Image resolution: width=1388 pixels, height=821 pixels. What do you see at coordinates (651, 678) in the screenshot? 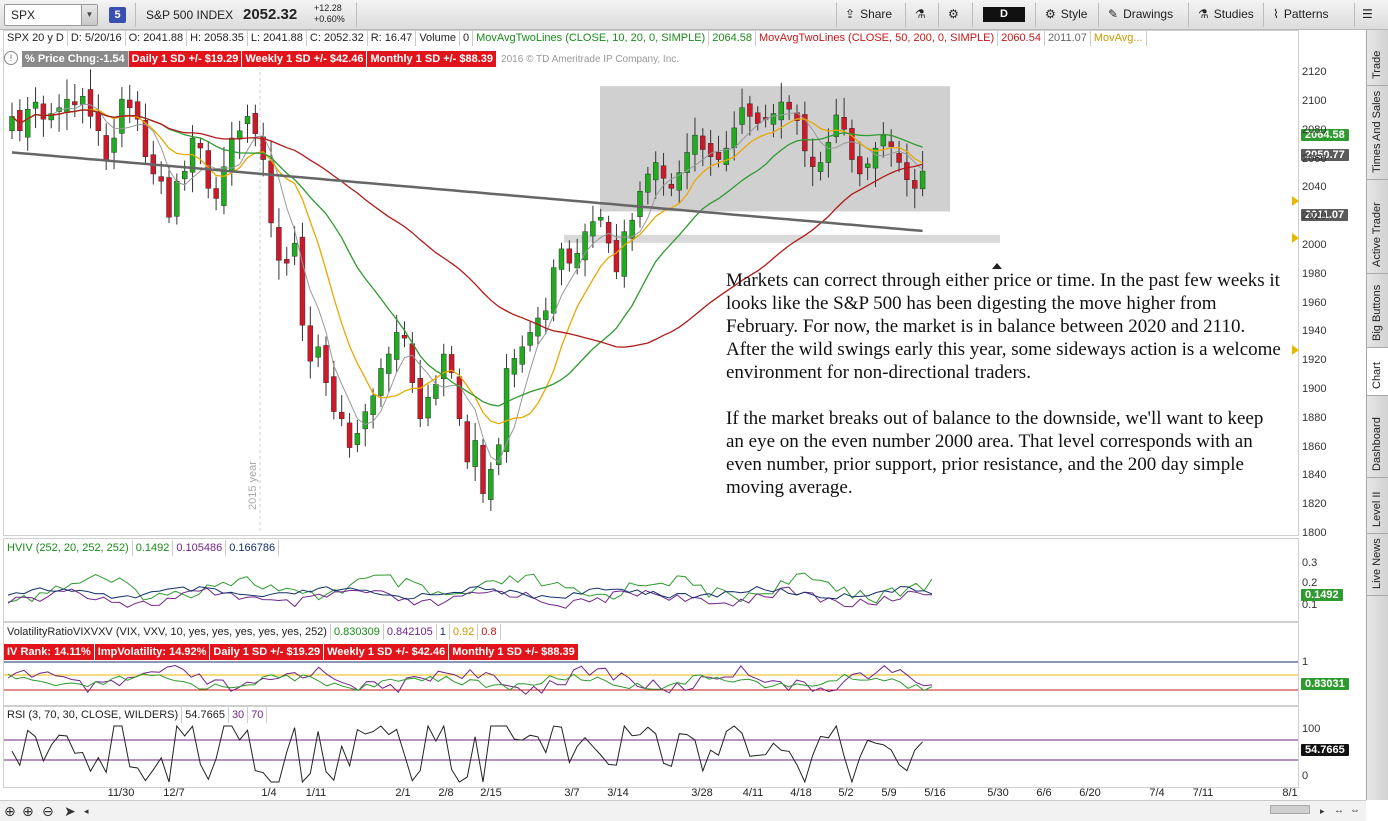
I see `volratio-chart` at bounding box center [651, 678].